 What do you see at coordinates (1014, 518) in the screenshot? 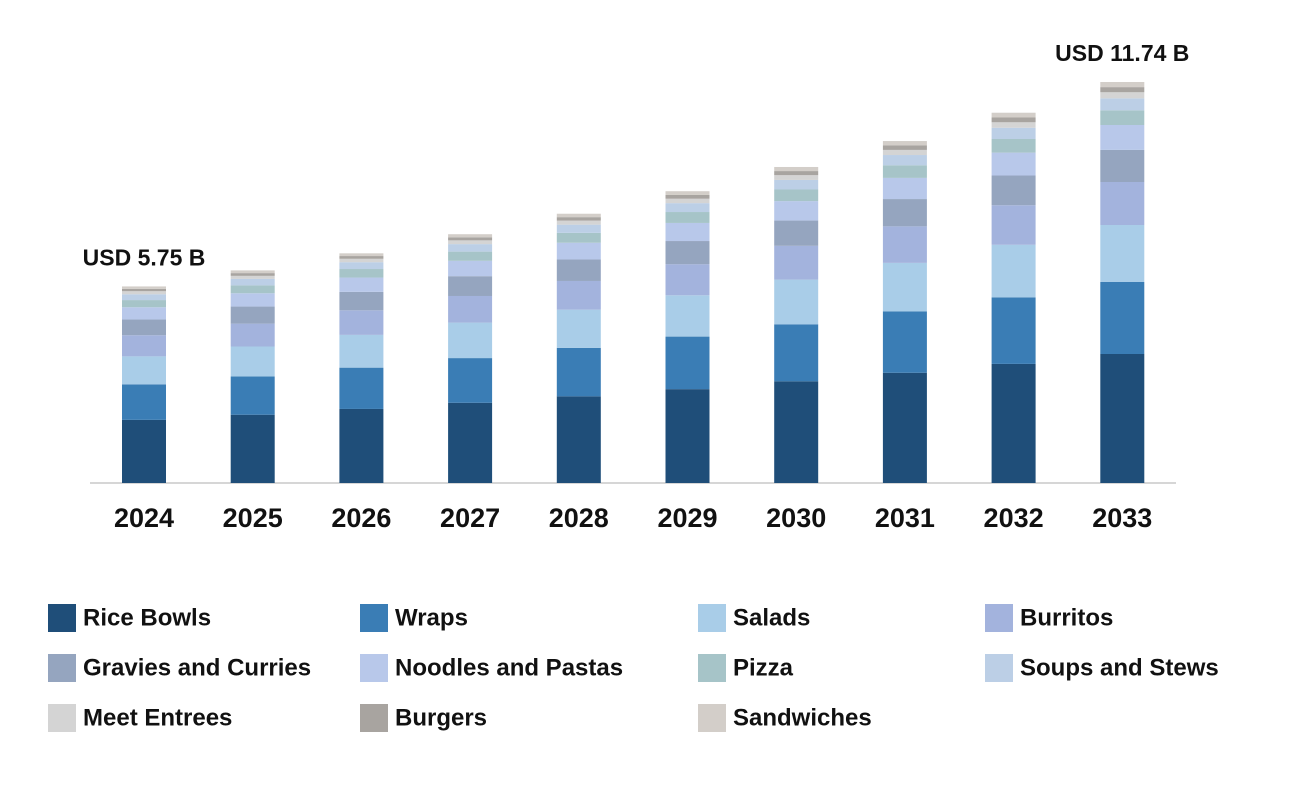
I see `x-tick-label: 2032` at bounding box center [1014, 518].